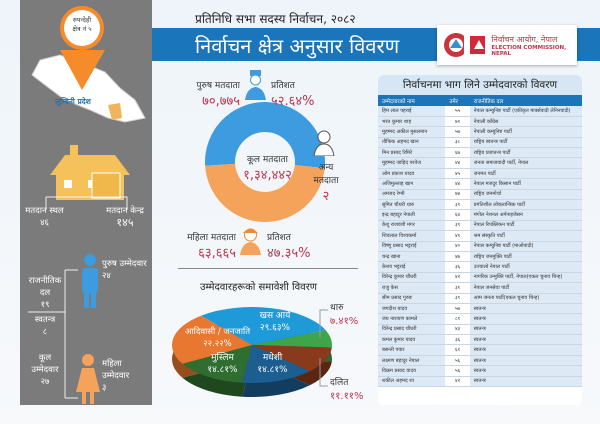 This screenshot has height=424, width=600. I want to click on candidate-name: भरत कुमार शाह, so click(412, 122).